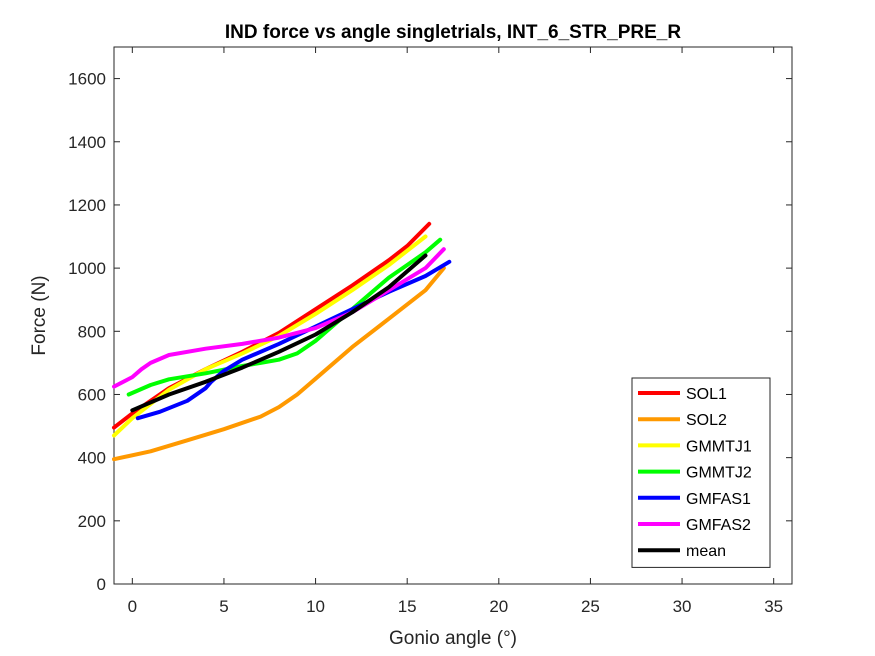  I want to click on y-tick-label: 1000, so click(87, 268).